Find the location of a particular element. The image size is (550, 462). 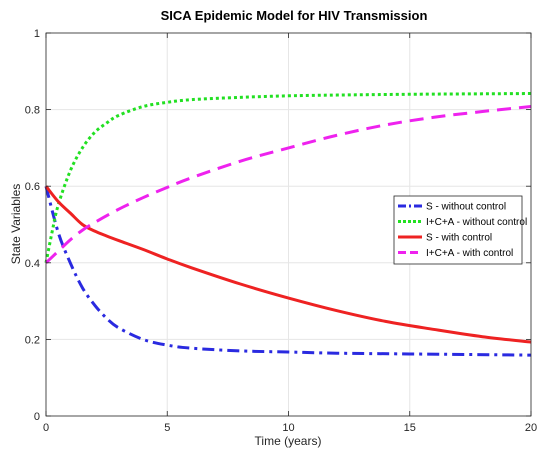

y-tick-label: 0.4 is located at coordinates (32, 264).